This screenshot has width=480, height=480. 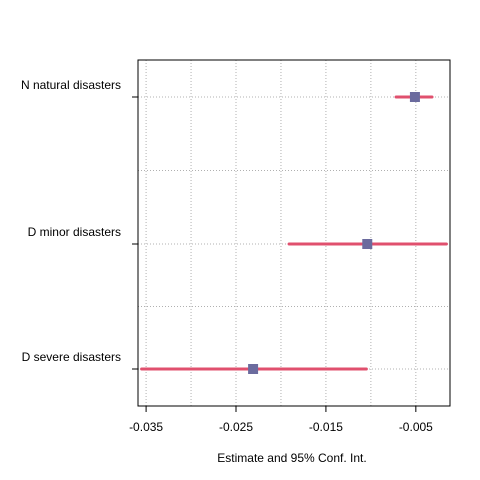 What do you see at coordinates (71, 85) in the screenshot?
I see `y-category-label: N natural disasters` at bounding box center [71, 85].